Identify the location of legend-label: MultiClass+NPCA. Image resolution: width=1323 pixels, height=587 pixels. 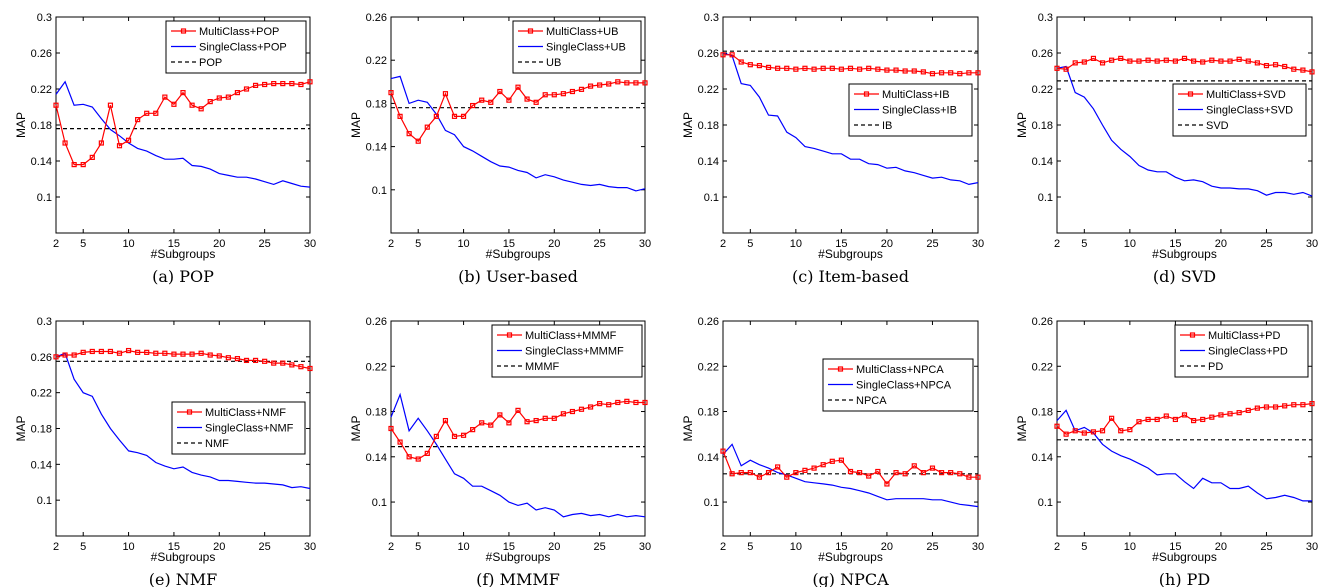
(900, 370).